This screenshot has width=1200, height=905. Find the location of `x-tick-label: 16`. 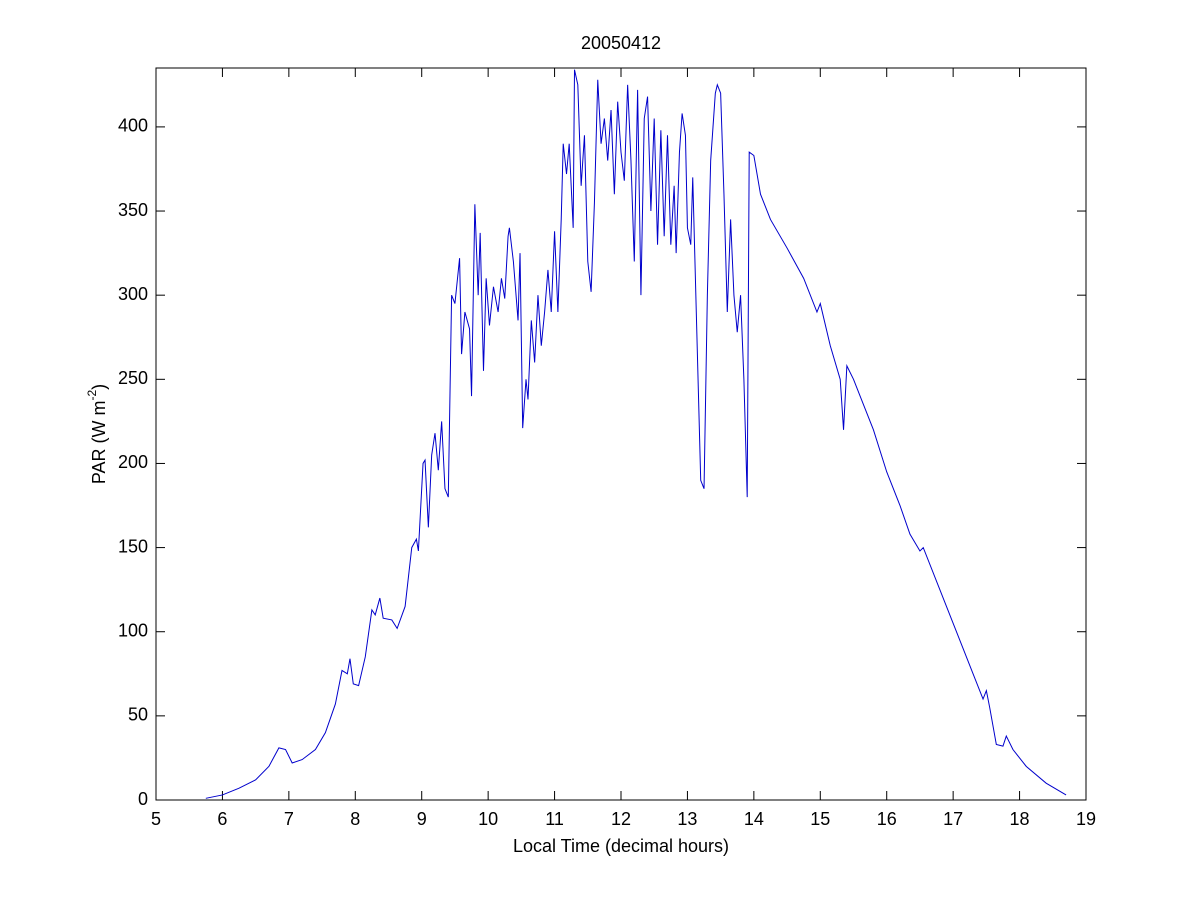

x-tick-label: 16 is located at coordinates (887, 819).